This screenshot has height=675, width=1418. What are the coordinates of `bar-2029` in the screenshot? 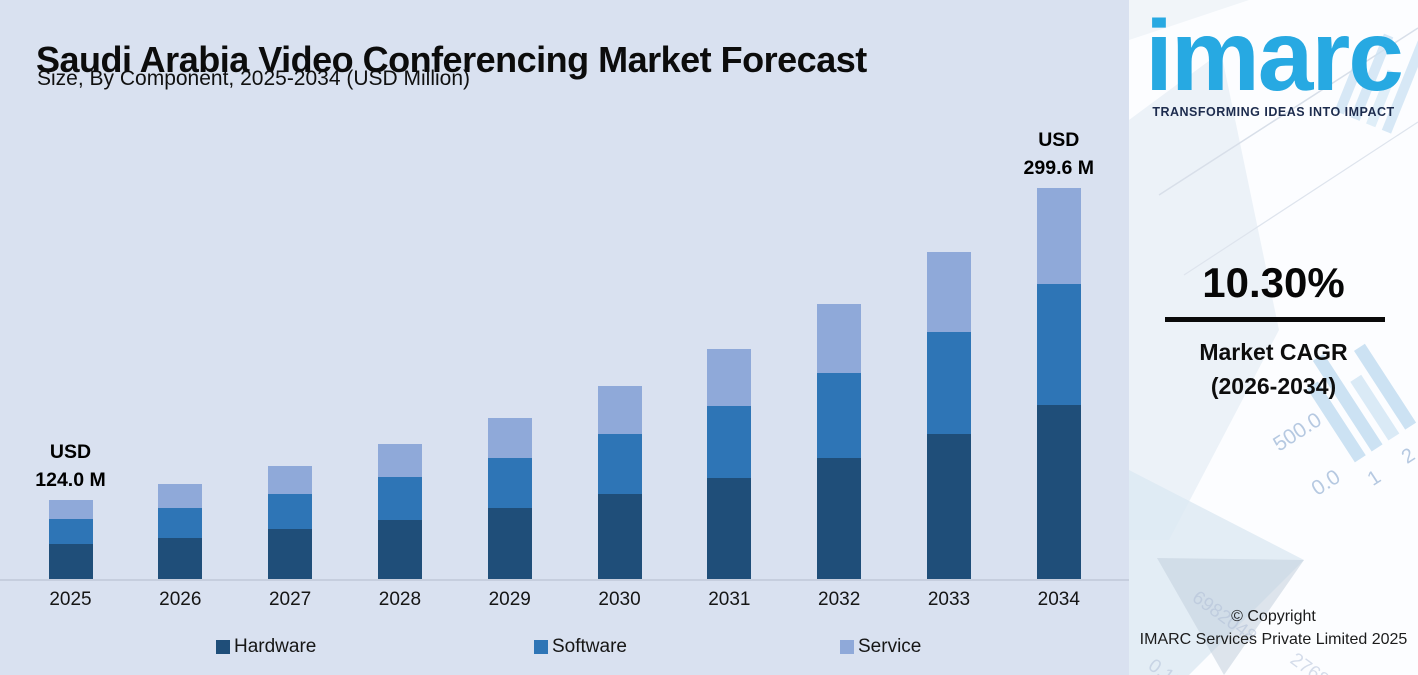 It's located at (509, 498).